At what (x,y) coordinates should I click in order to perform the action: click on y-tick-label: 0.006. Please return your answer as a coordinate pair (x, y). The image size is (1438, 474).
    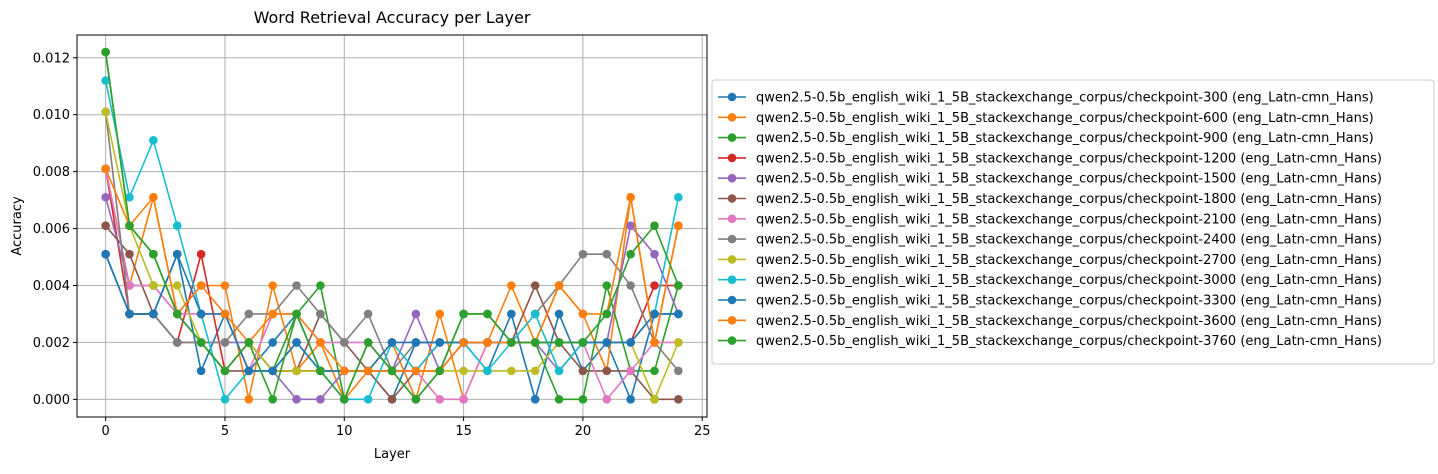
    Looking at the image, I should click on (51, 229).